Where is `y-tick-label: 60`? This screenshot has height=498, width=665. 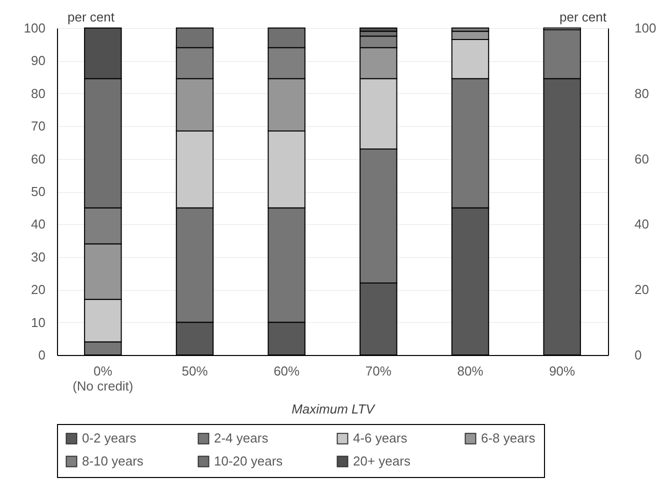 y-tick-label: 60 is located at coordinates (38, 158).